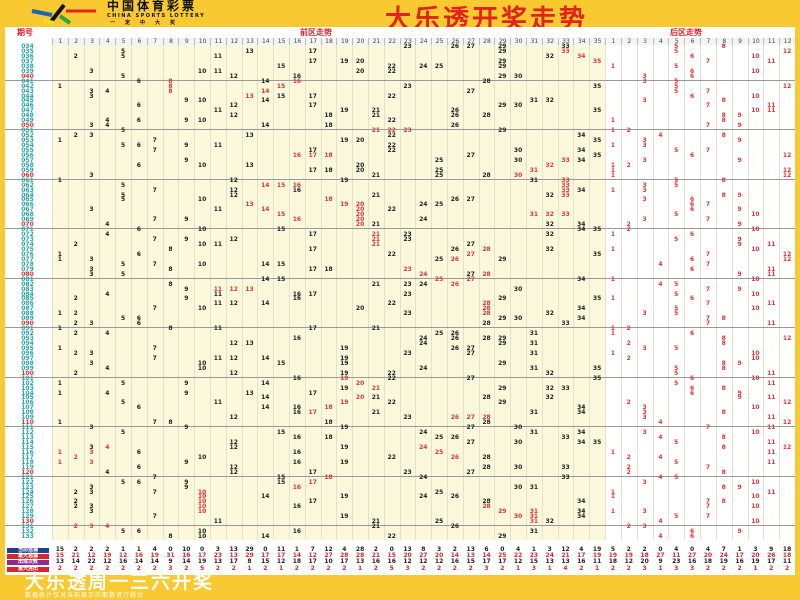 The height and width of the screenshot is (600, 800). I want to click on stat-value: 18, so click(787, 549).